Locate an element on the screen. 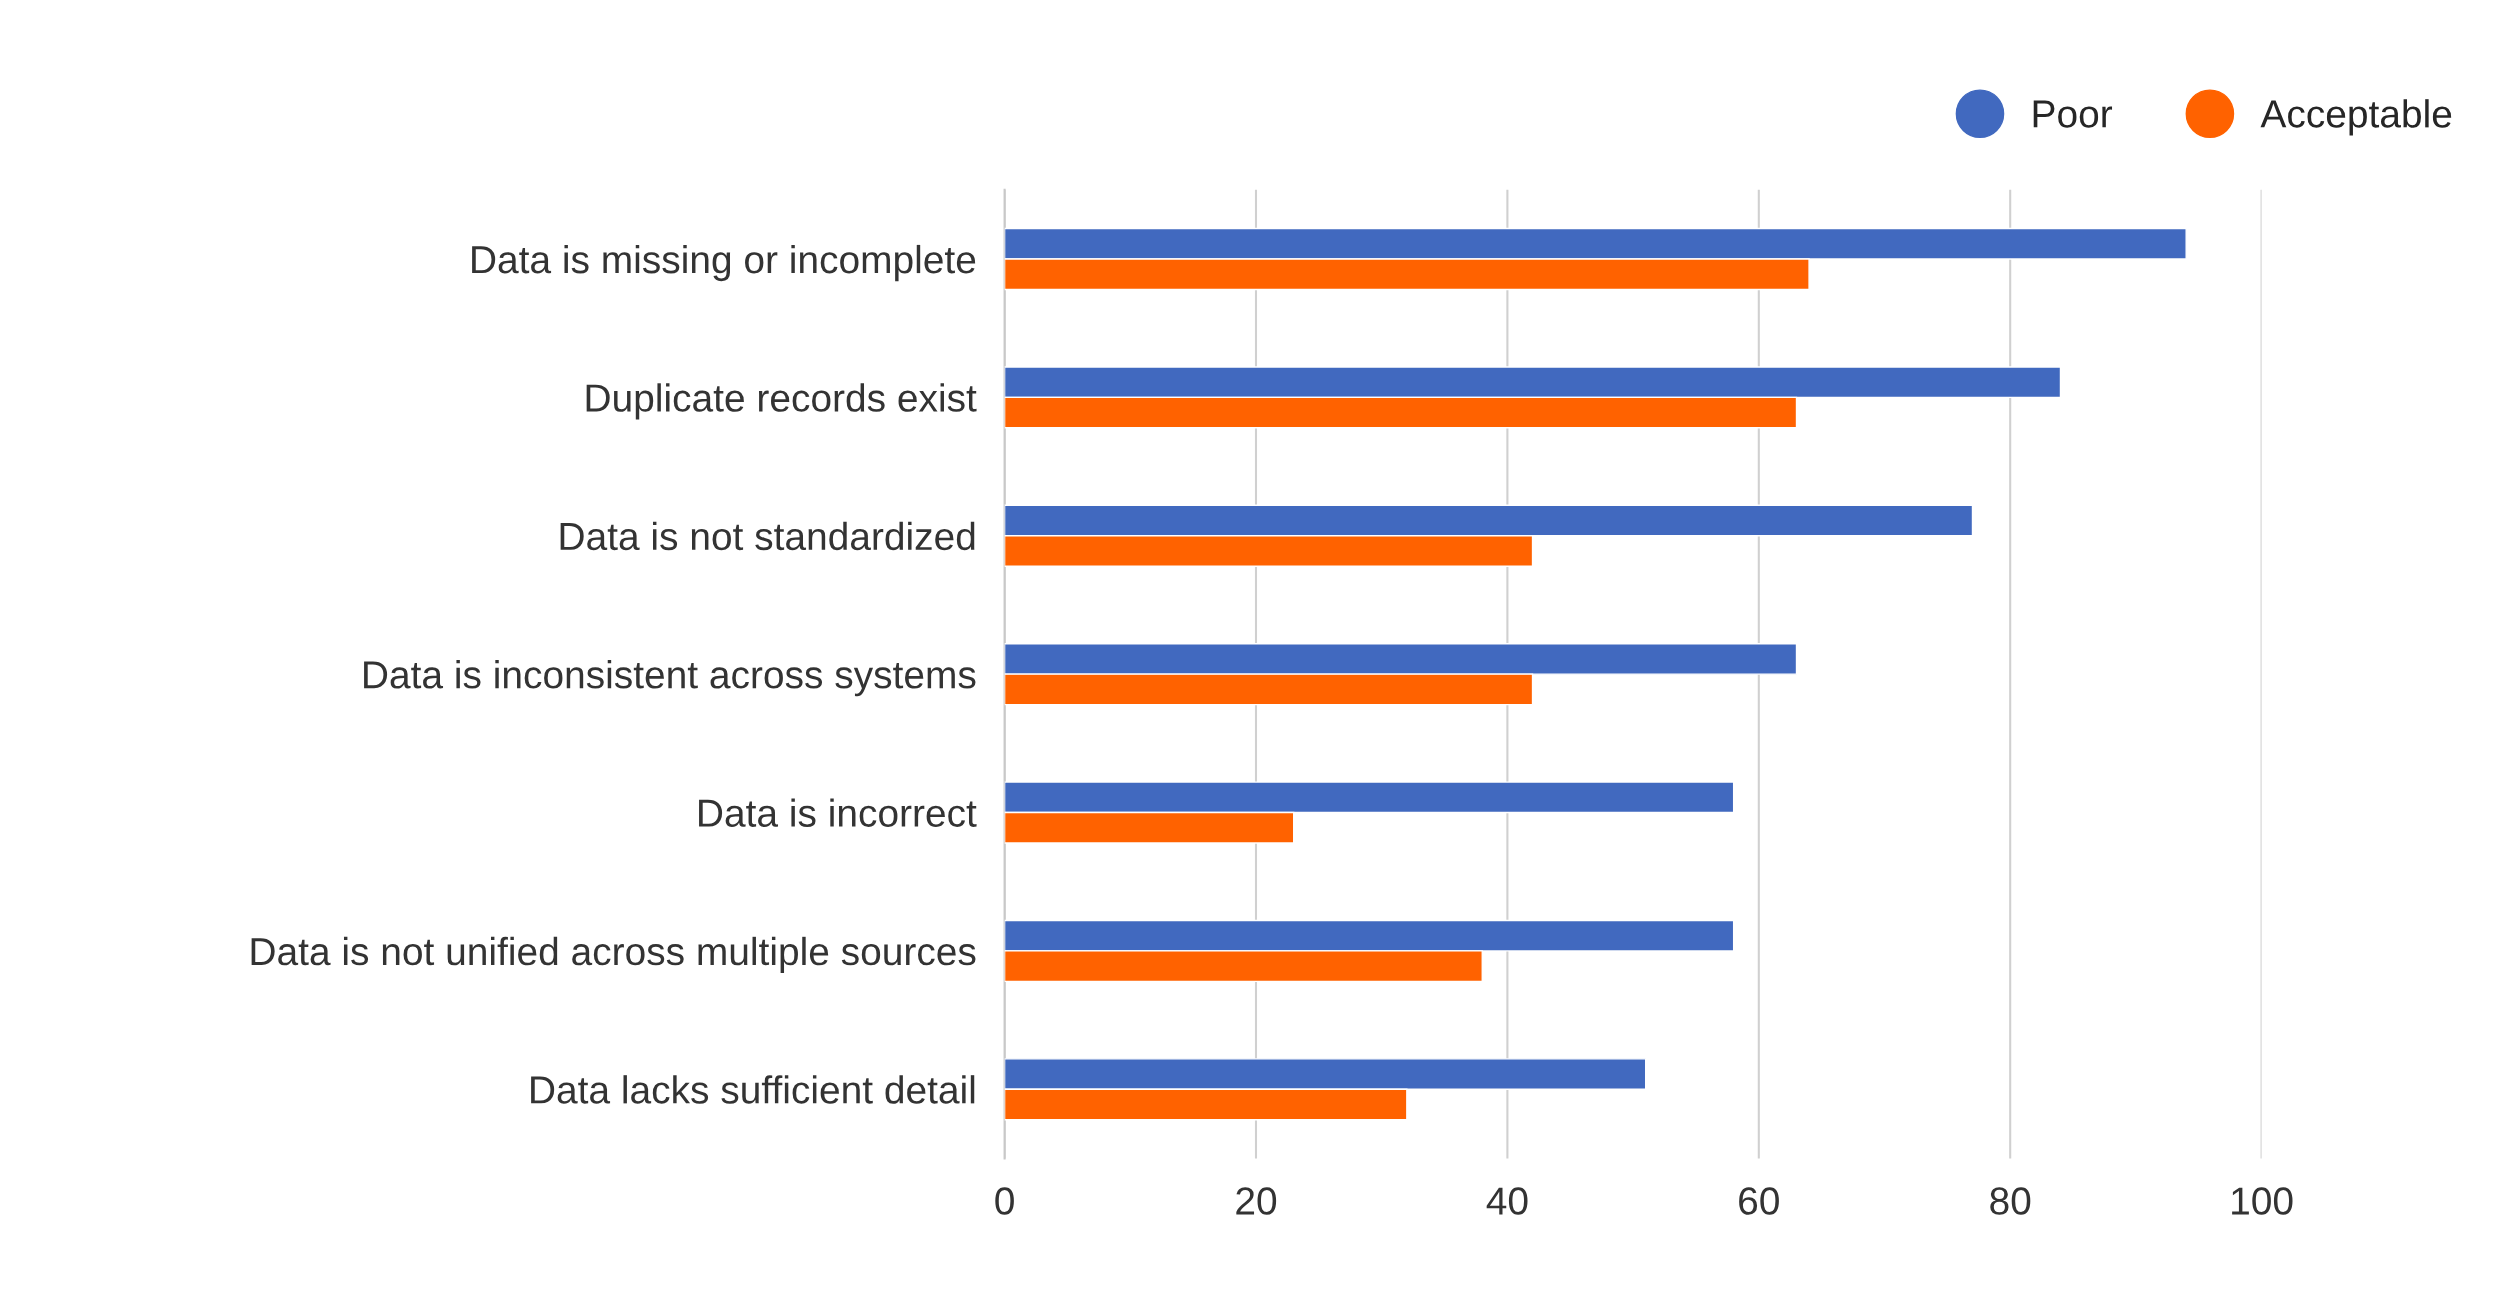 This screenshot has height=1309, width=2499. y-tick-label: Data is incorrect is located at coordinates (838, 812).